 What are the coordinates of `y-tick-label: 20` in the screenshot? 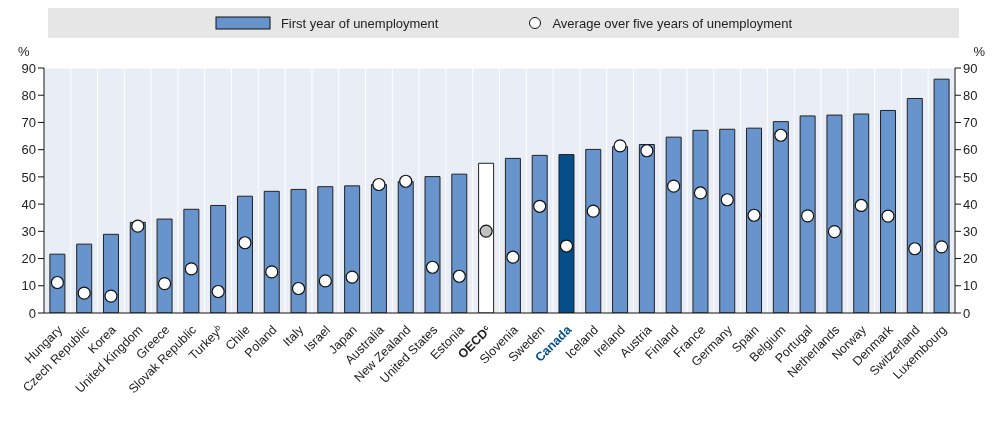 It's located at (28, 259).